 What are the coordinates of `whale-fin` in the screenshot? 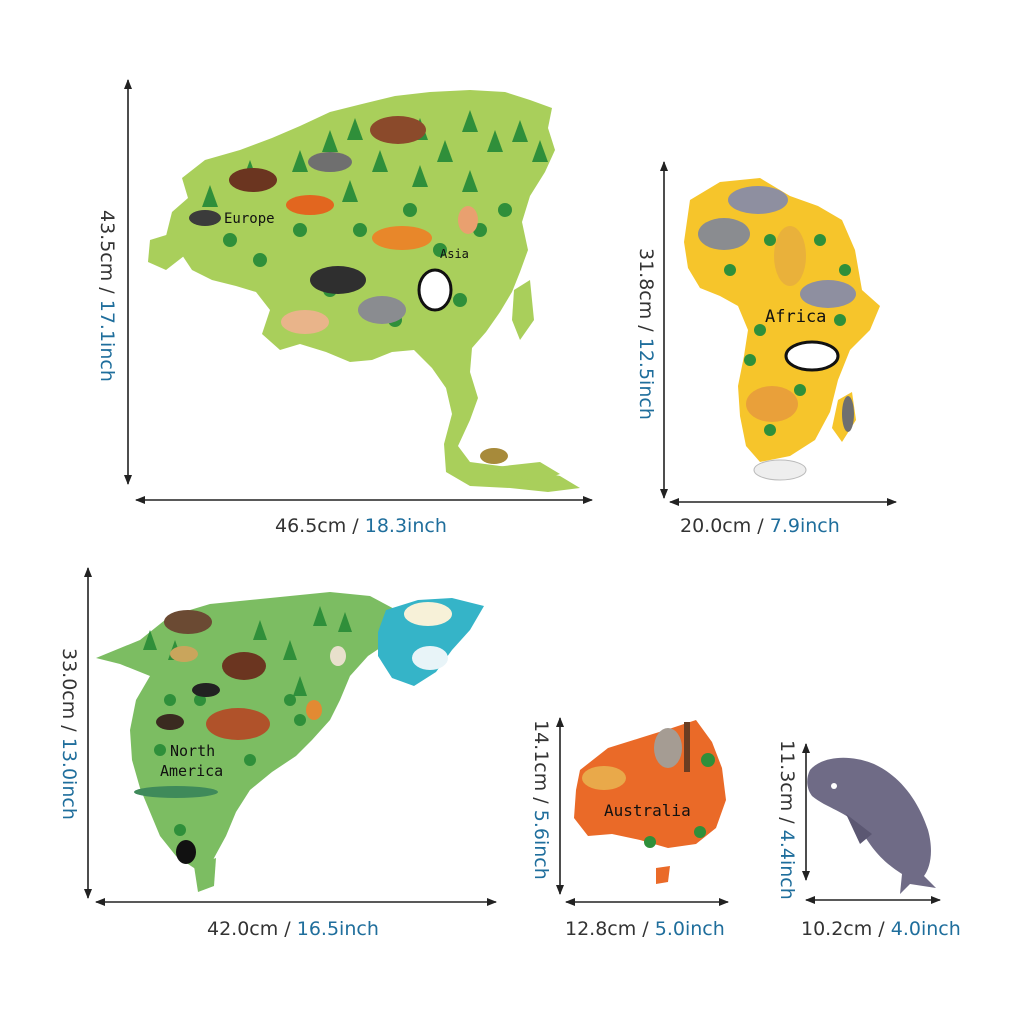 It's located at (859, 829).